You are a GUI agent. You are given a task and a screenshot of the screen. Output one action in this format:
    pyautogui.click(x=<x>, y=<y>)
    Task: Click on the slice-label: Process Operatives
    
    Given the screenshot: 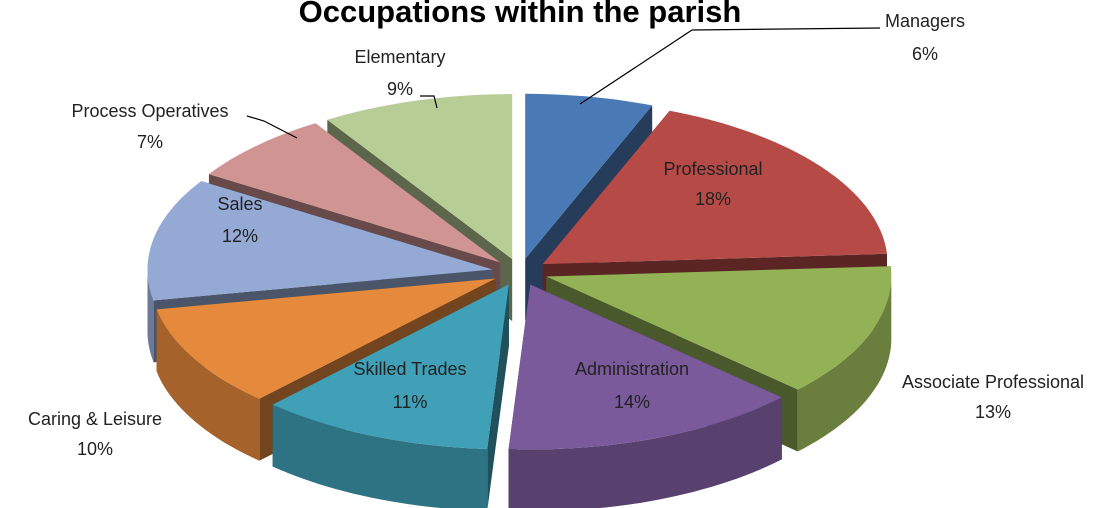 What is the action you would take?
    pyautogui.click(x=149, y=111)
    